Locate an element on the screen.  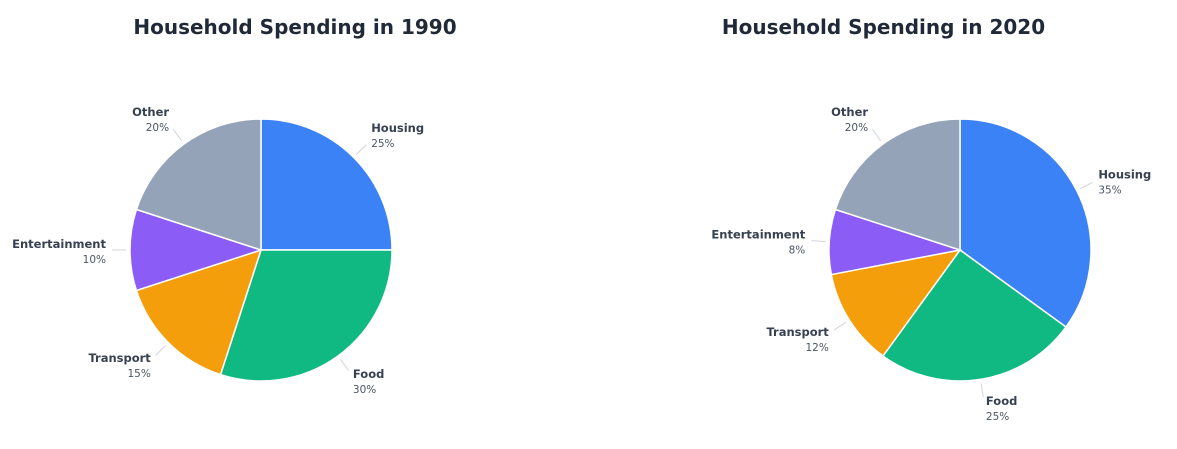
slice-value-transport: 12% is located at coordinates (816, 348).